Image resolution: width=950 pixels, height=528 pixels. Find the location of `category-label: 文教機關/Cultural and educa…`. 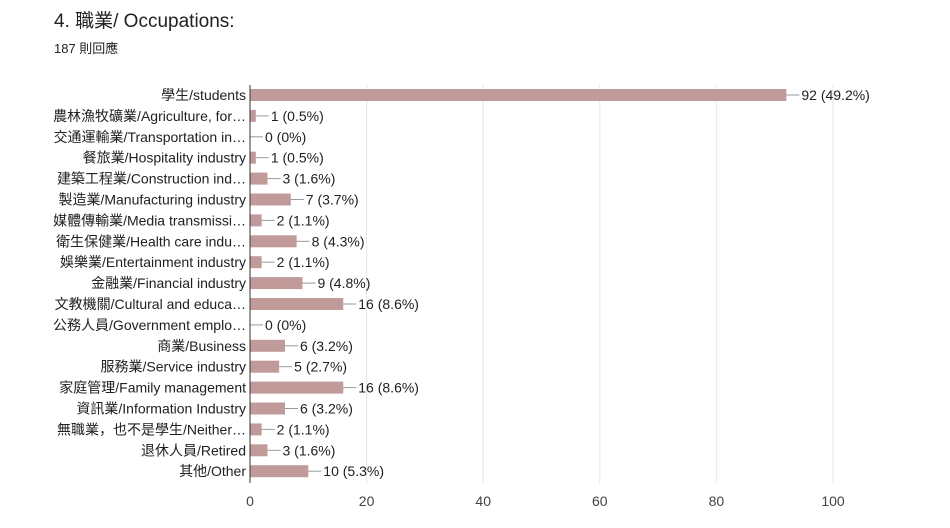

category-label: 文教機關/Cultural and educa… is located at coordinates (150, 304).